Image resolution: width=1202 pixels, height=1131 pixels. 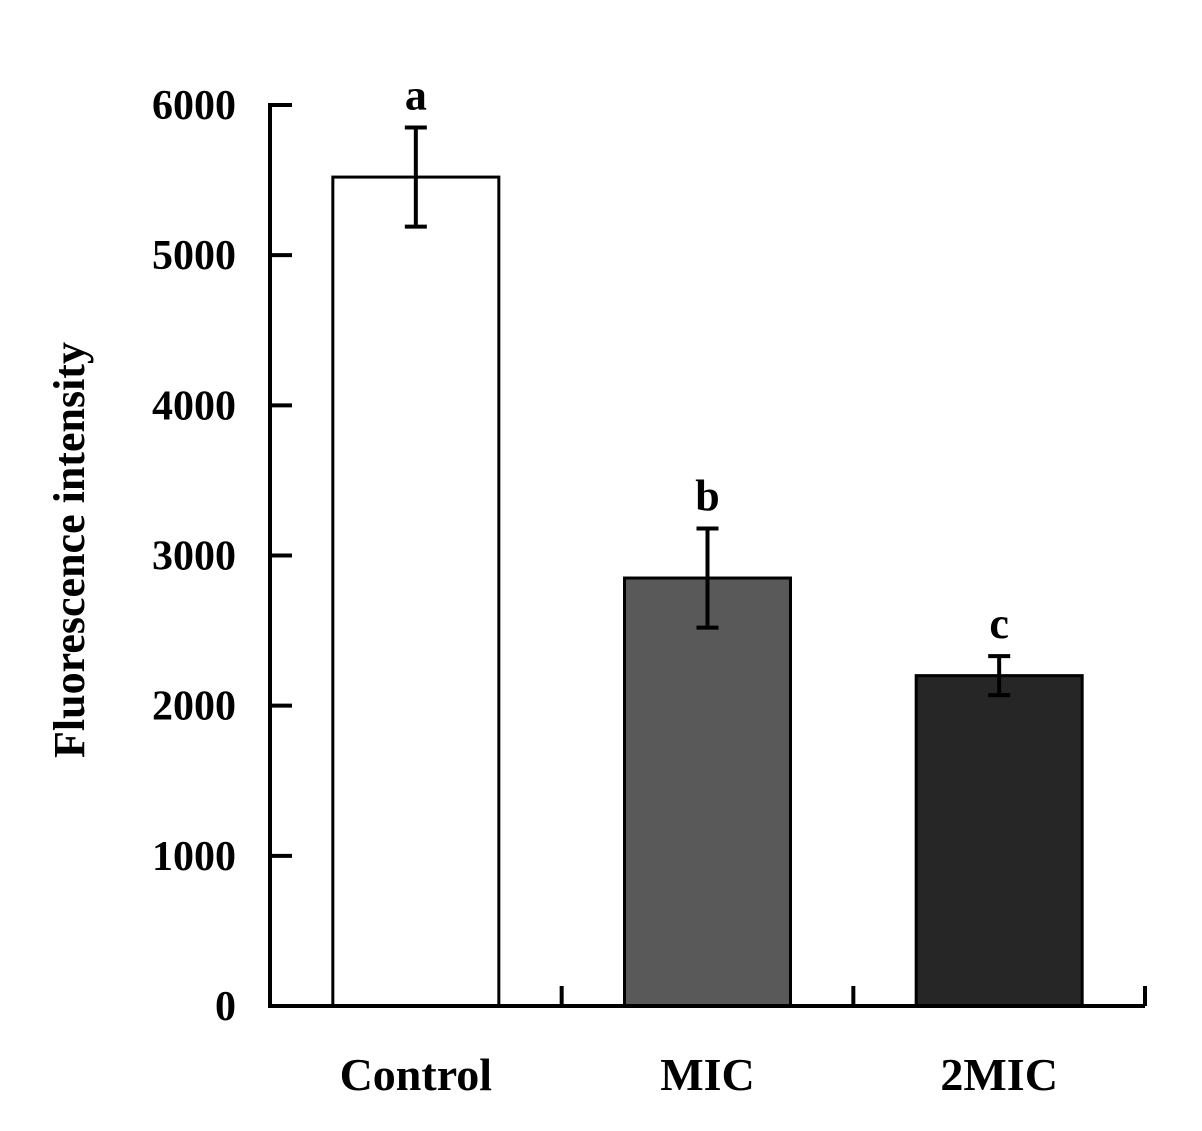 I want to click on y-tick-label: 2000, so click(x=194, y=707).